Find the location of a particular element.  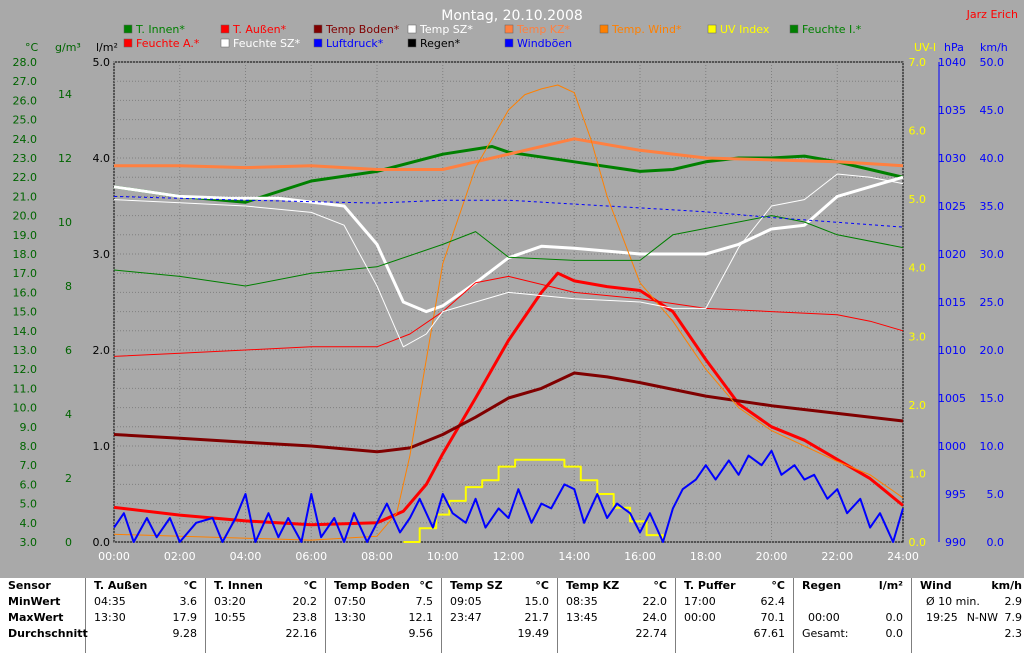

series-line-uv-index is located at coordinates (533, 500).